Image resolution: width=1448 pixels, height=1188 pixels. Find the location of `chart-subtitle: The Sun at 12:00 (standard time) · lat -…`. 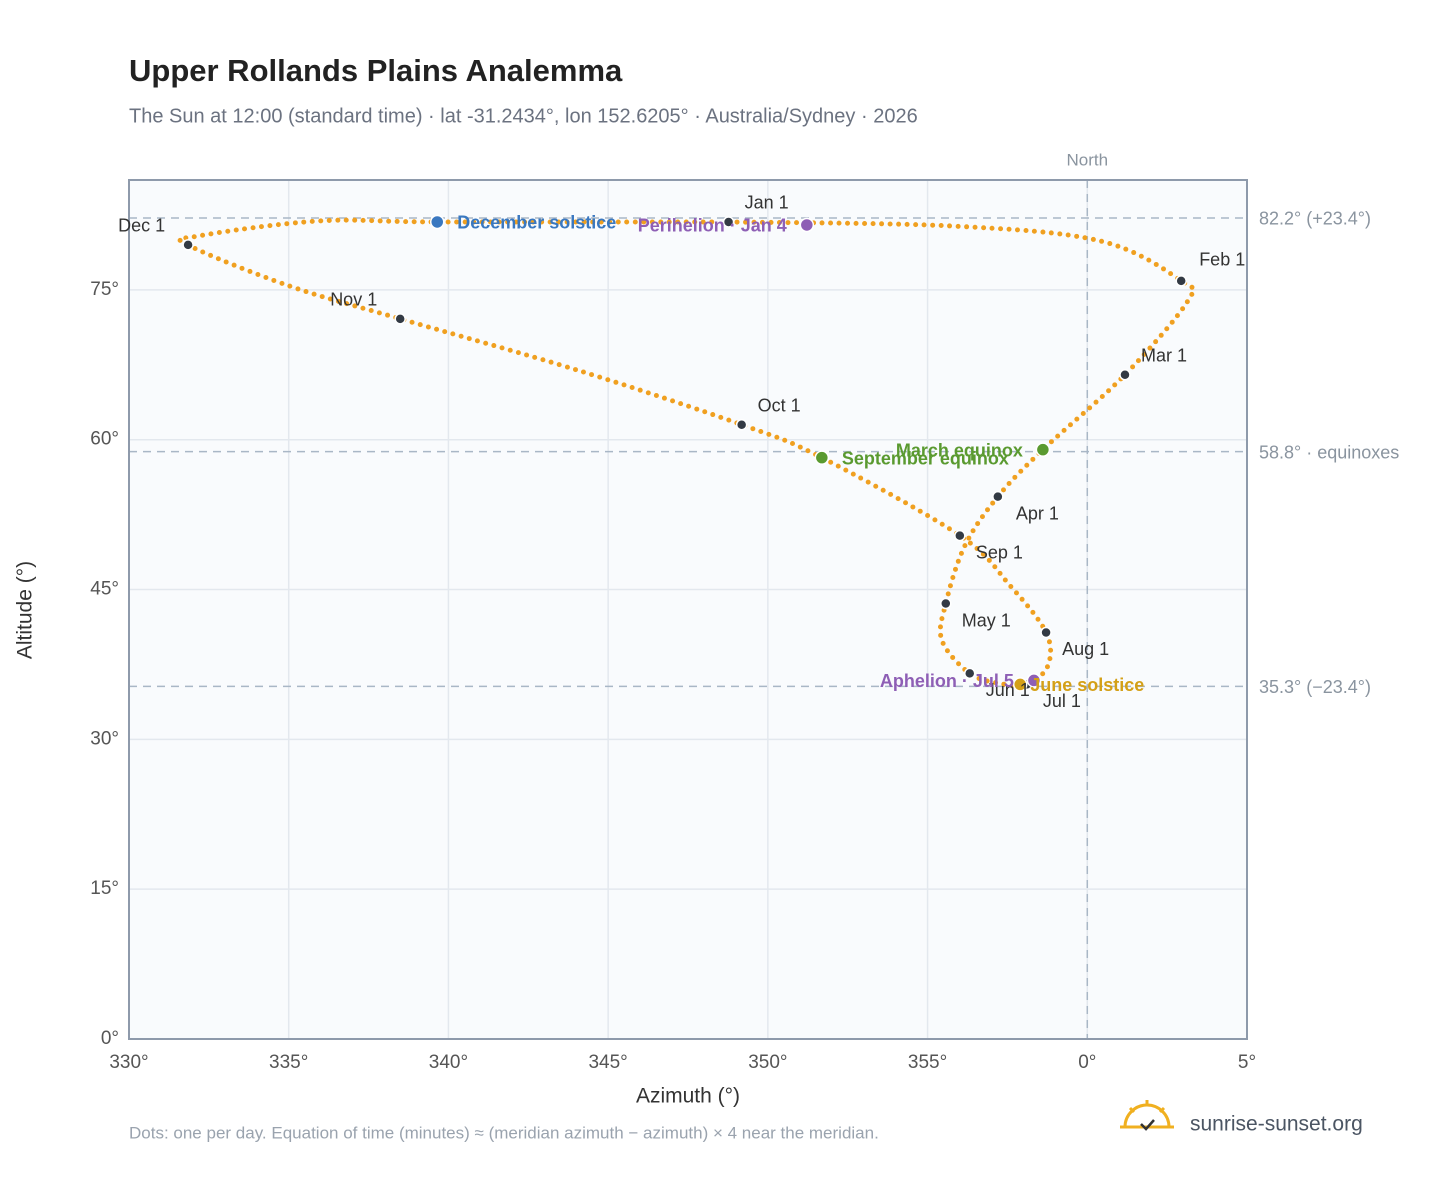

chart-subtitle: The Sun at 12:00 (standard time) · lat -… is located at coordinates (523, 116).